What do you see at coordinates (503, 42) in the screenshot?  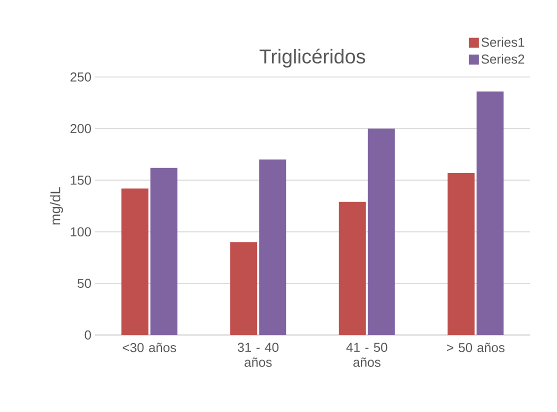 I see `legend-label: Series1` at bounding box center [503, 42].